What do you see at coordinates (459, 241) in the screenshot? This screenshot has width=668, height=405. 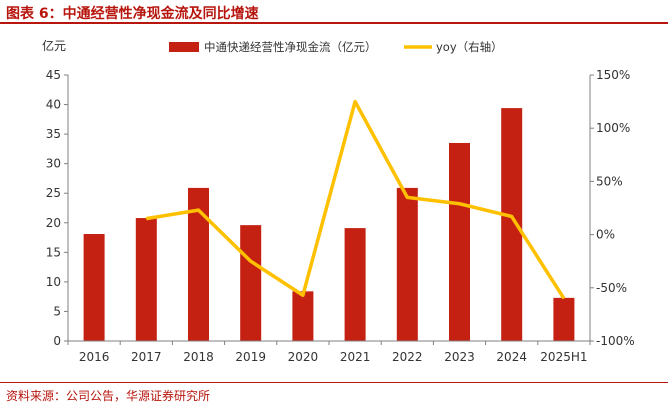 I see `bar-2023` at bounding box center [459, 241].